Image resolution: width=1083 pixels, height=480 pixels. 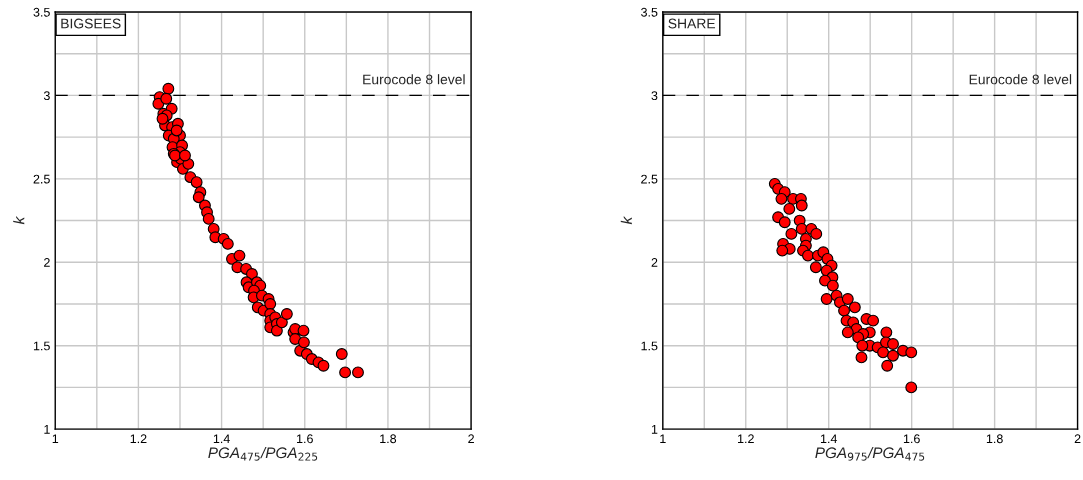 What do you see at coordinates (91, 23) in the screenshot?
I see `annotation: BIGSEES` at bounding box center [91, 23].